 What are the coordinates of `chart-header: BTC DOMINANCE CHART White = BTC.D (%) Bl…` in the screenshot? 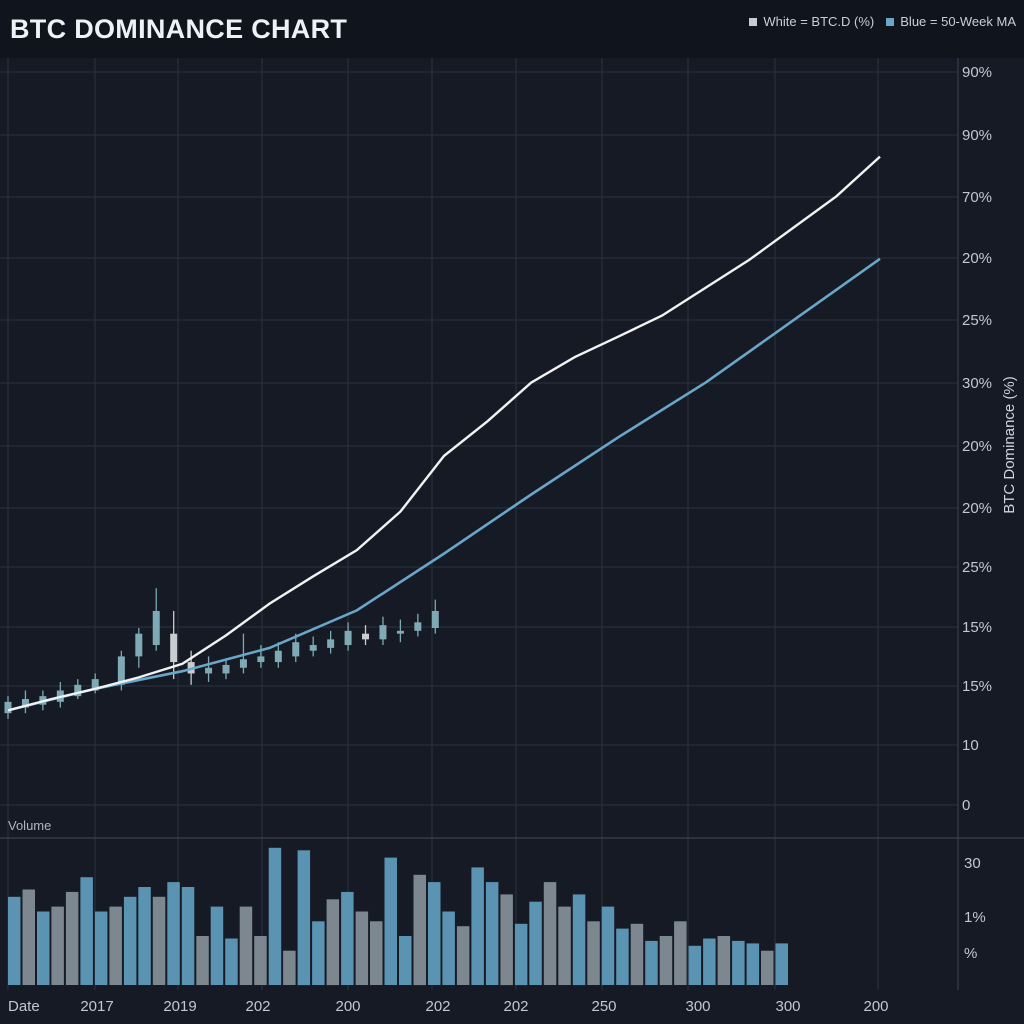 It's located at (512, 29).